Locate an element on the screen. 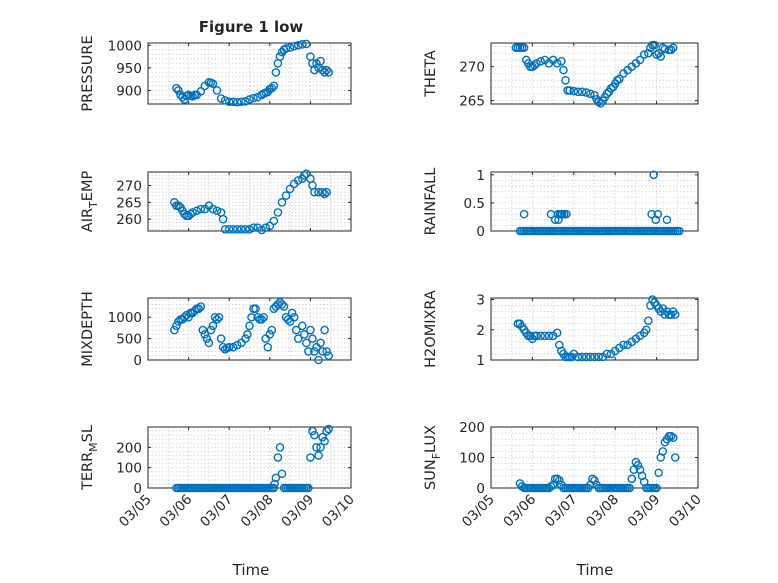 This screenshot has width=778, height=583. theta-axes-box is located at coordinates (594, 73).